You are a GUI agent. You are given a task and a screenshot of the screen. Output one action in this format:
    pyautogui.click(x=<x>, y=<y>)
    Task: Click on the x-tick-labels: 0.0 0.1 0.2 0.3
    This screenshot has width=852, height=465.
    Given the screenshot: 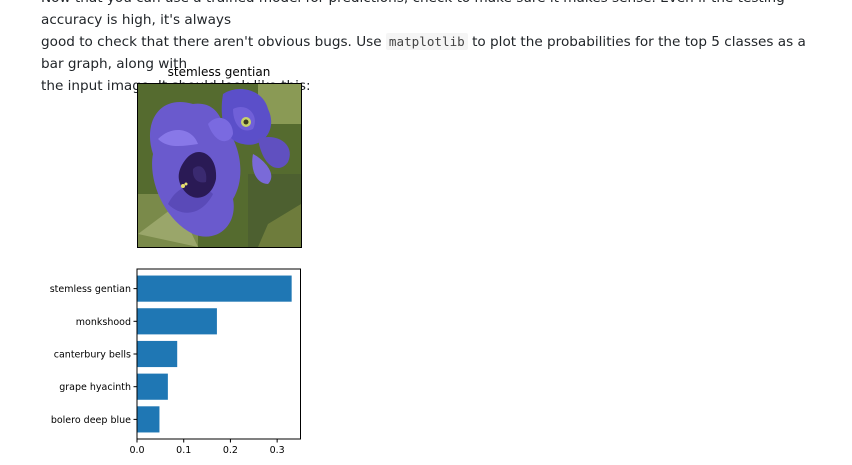 What is the action you would take?
    pyautogui.click(x=207, y=447)
    